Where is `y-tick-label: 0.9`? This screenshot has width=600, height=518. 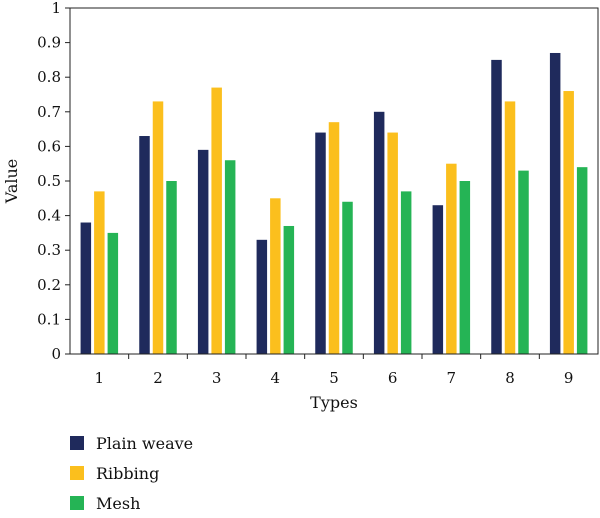
y-tick-label: 0.9 is located at coordinates (49, 43).